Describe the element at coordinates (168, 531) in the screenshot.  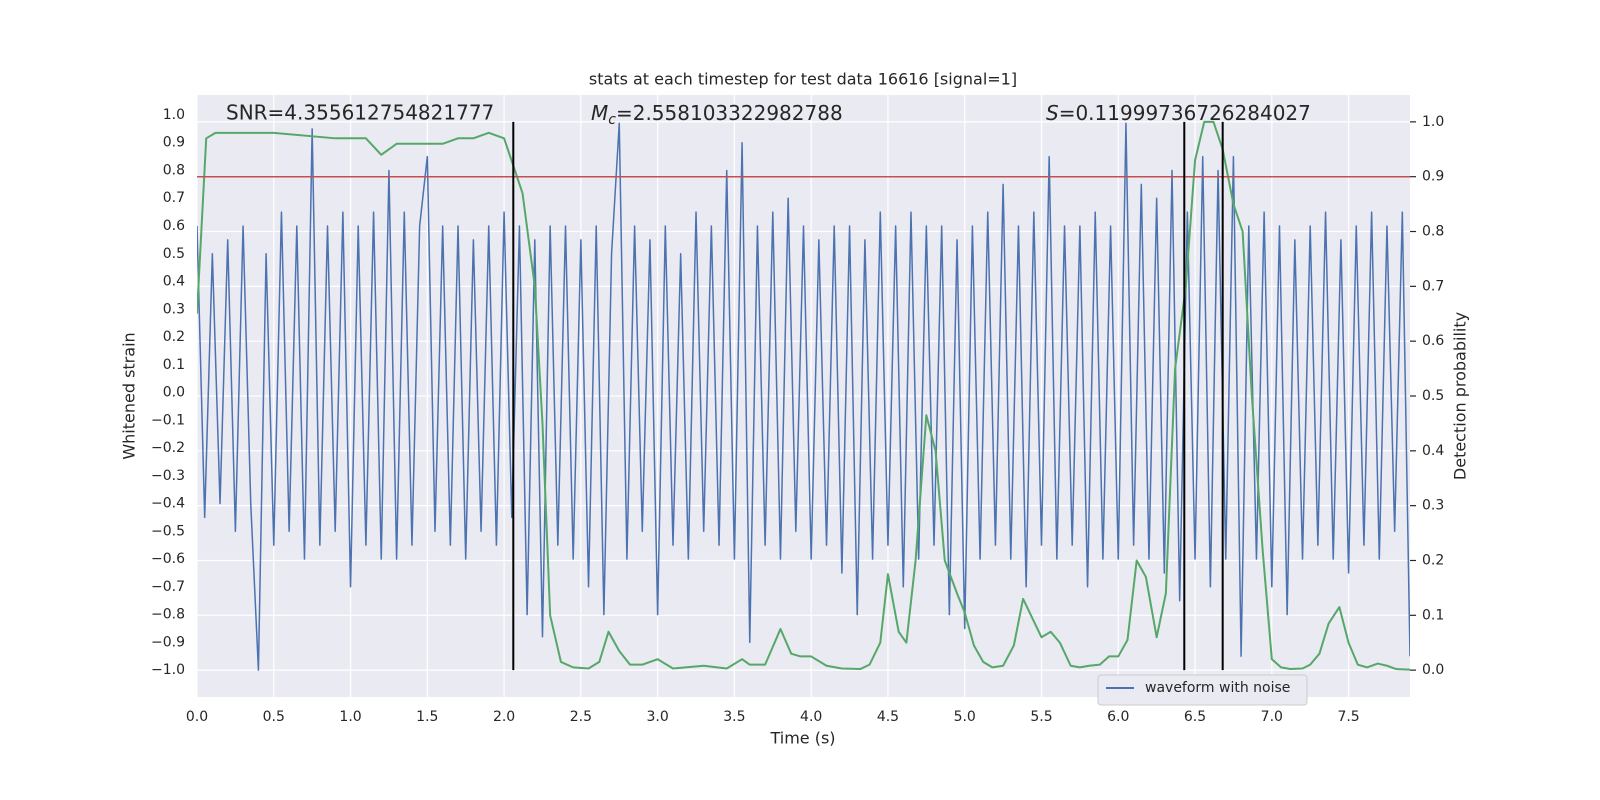
I see `y-tick-label: −0.5` at that location.